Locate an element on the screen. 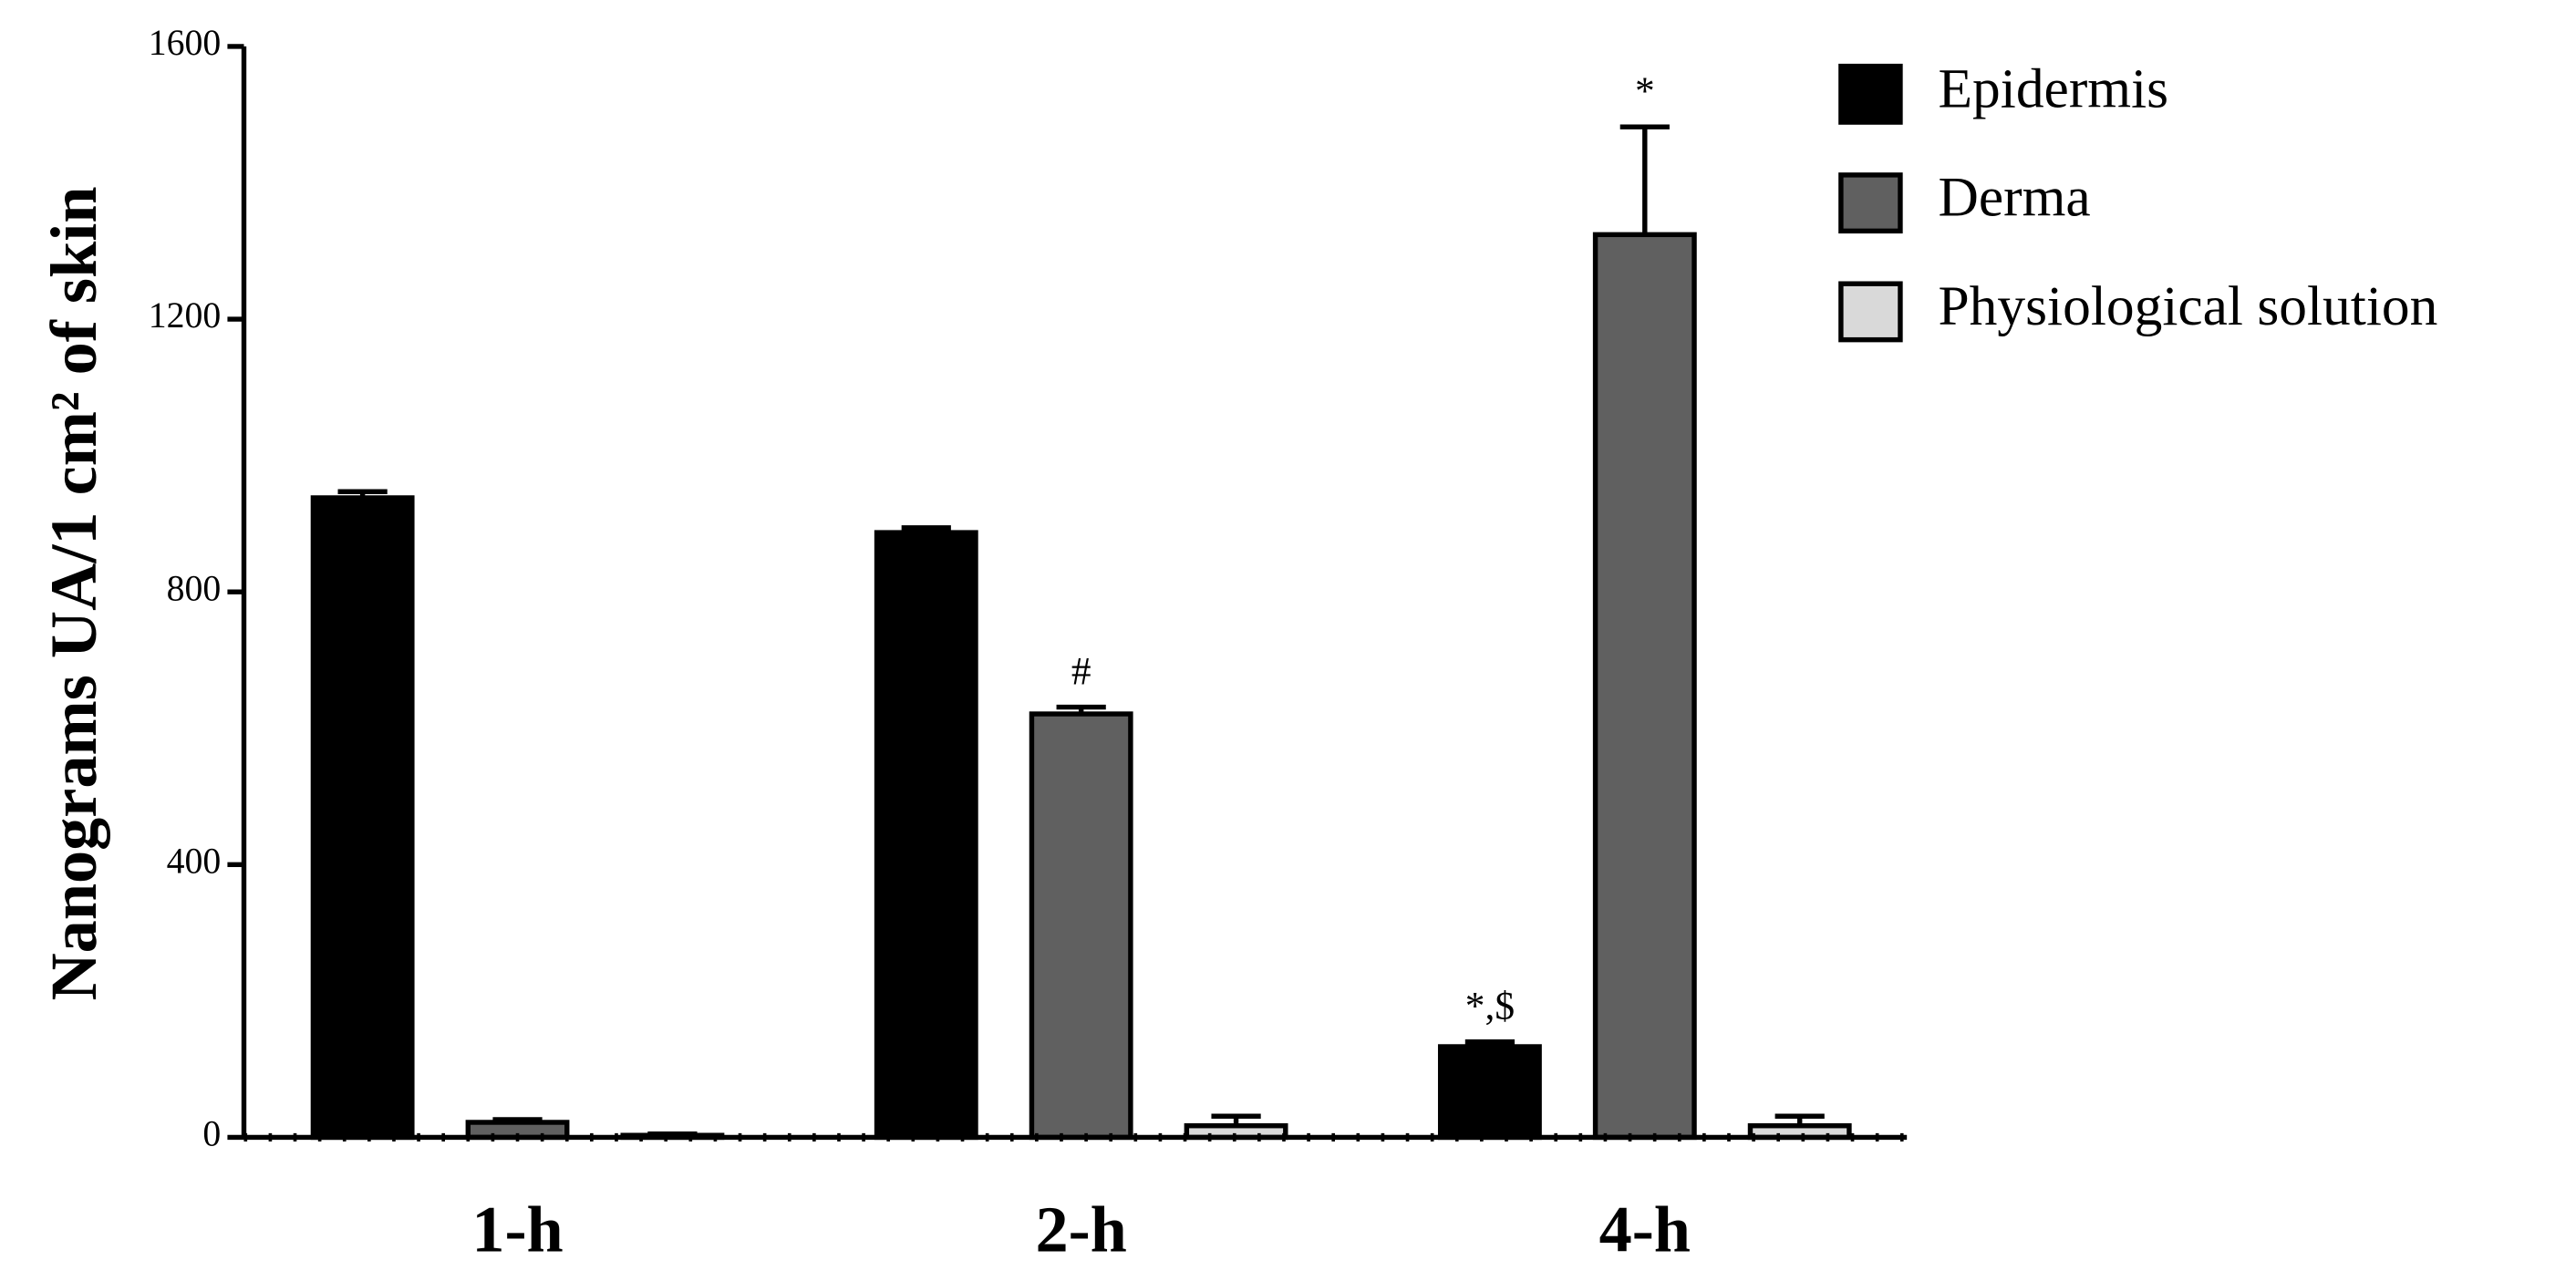 This screenshot has height=1281, width=2576. annotation: * is located at coordinates (1645, 91).